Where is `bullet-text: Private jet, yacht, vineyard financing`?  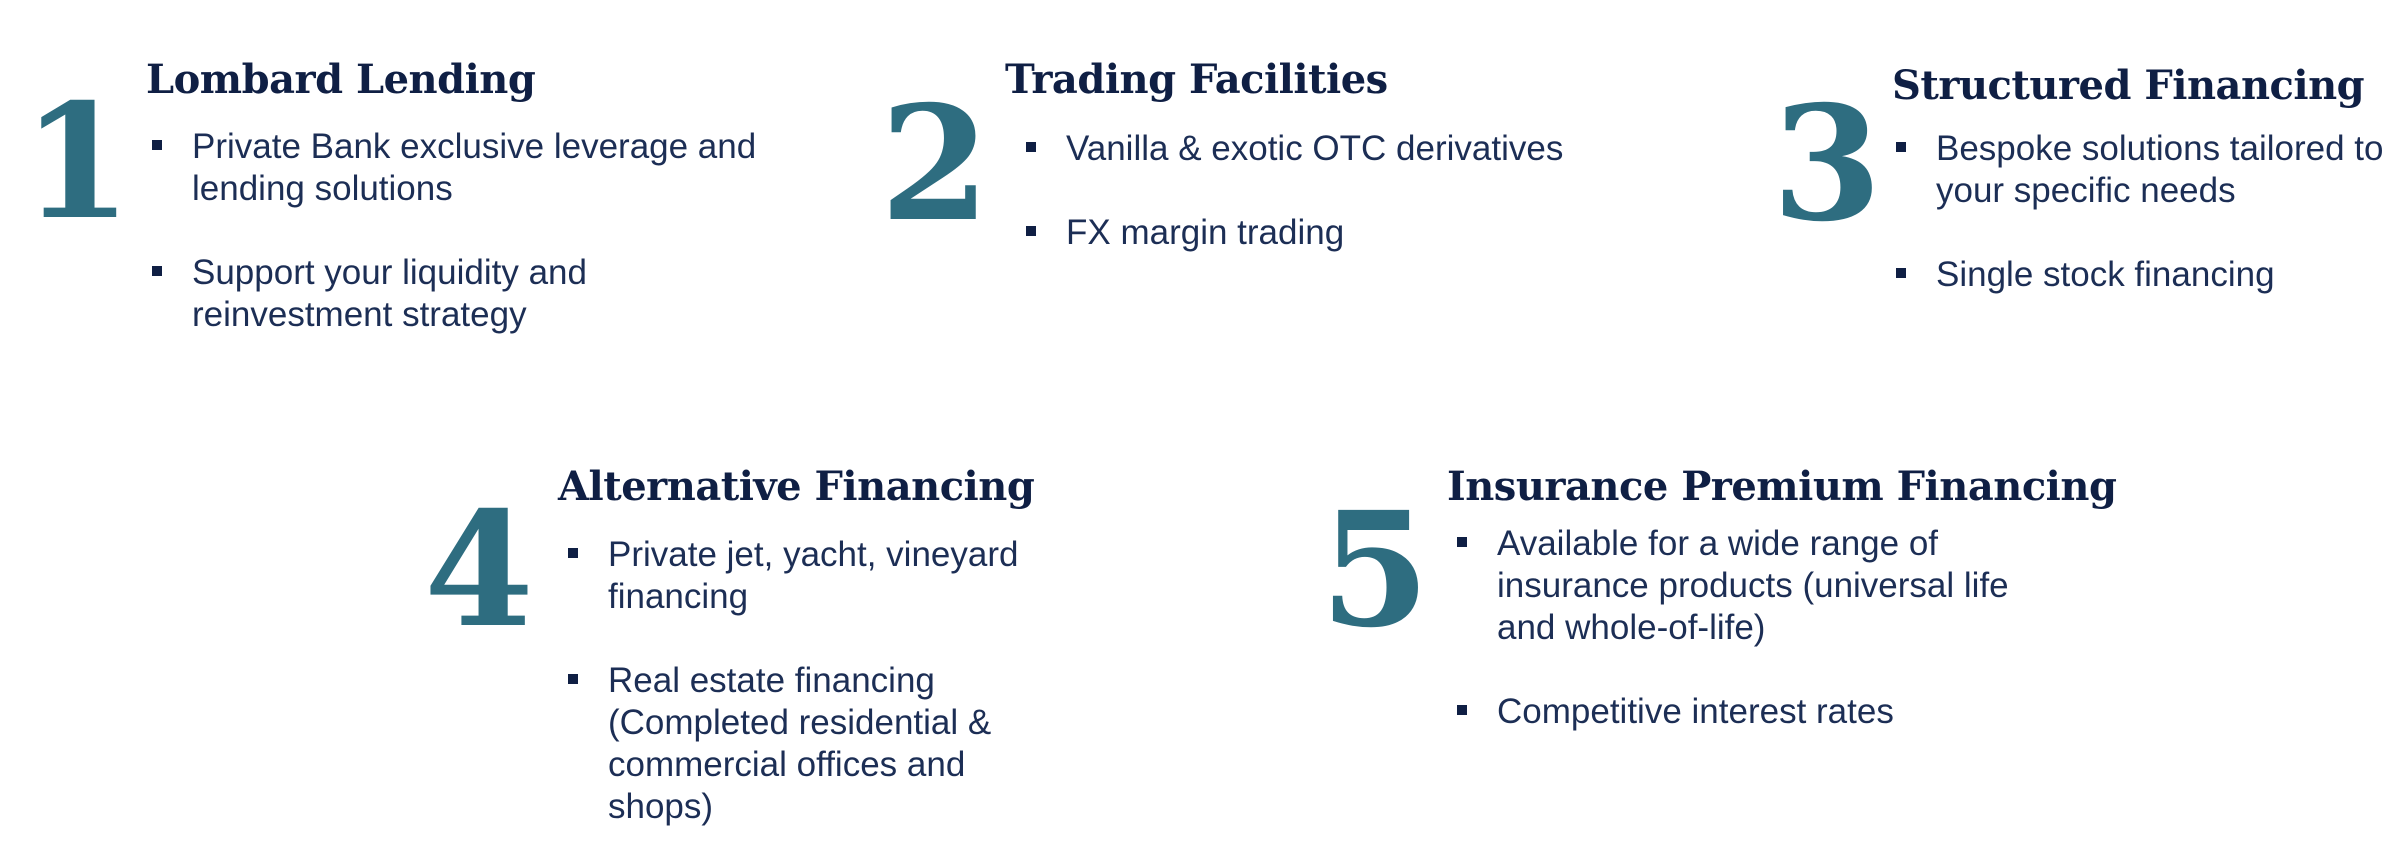
bullet-text: Private jet, yacht, vineyard financing is located at coordinates (813, 575).